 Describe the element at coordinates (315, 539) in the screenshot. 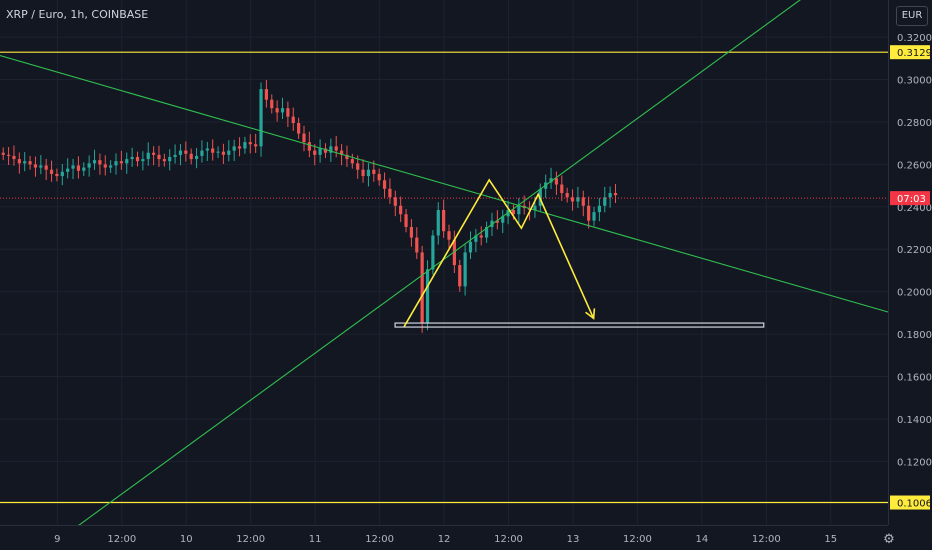

I see `time-tick-label: 11` at that location.